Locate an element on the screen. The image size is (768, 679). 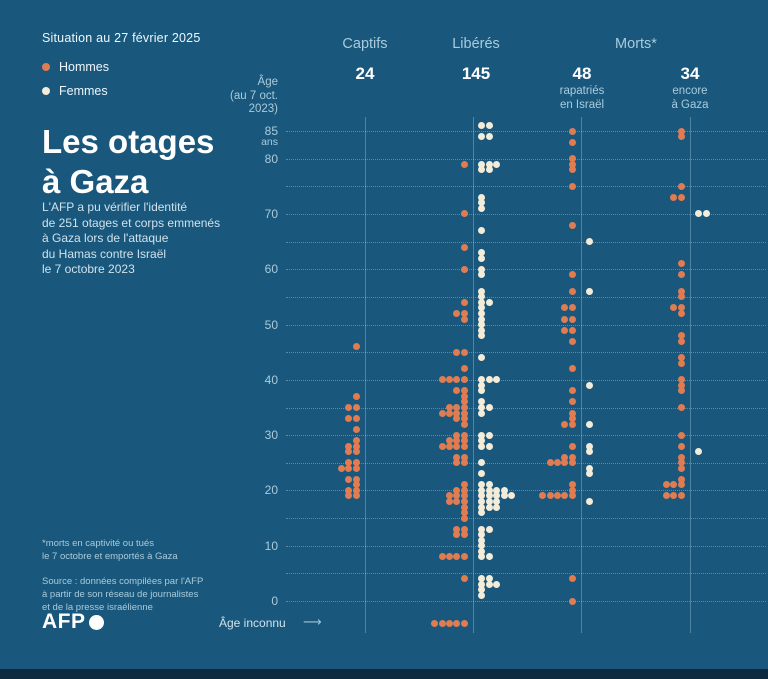
situation-date: Situation au 27 février 2025 is located at coordinates (121, 38).